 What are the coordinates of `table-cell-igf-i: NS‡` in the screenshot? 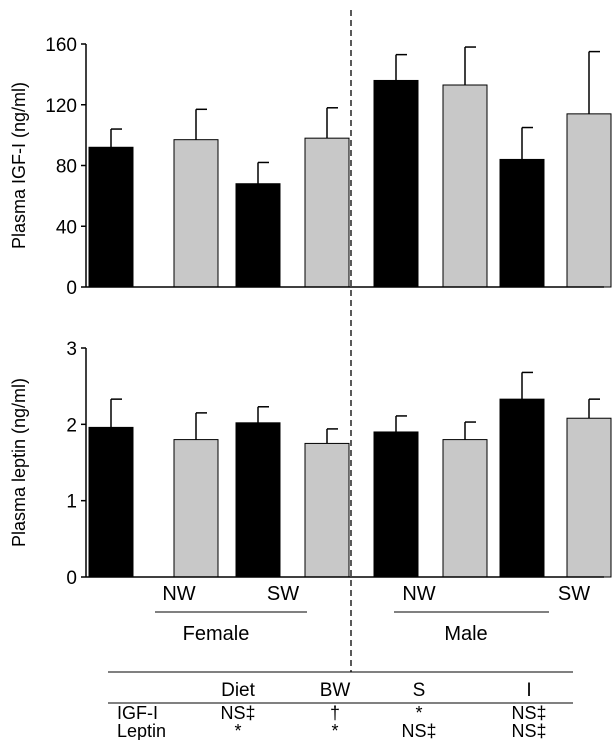 It's located at (528, 713).